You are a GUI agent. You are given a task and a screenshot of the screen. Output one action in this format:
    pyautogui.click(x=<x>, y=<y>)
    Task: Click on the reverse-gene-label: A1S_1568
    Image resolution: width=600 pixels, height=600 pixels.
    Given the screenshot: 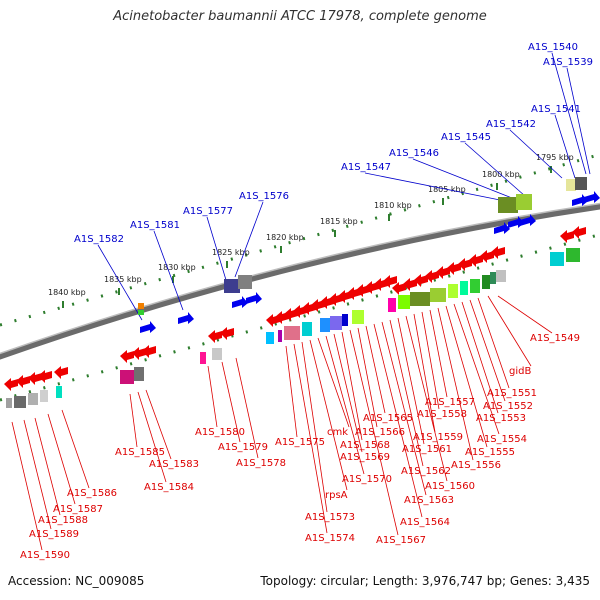 What is the action you would take?
    pyautogui.click(x=365, y=445)
    